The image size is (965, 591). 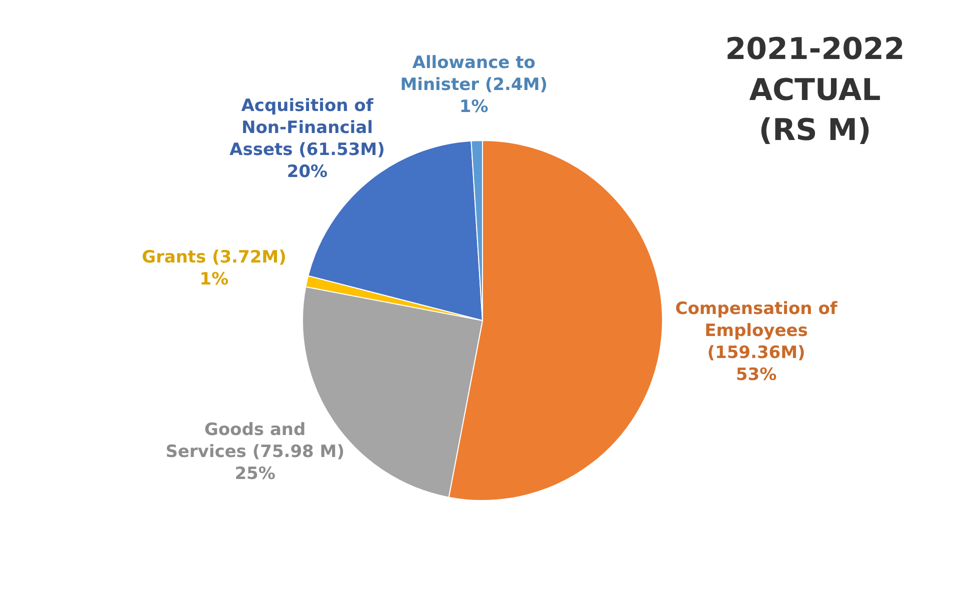 I want to click on data-label: 53%, so click(x=756, y=375).